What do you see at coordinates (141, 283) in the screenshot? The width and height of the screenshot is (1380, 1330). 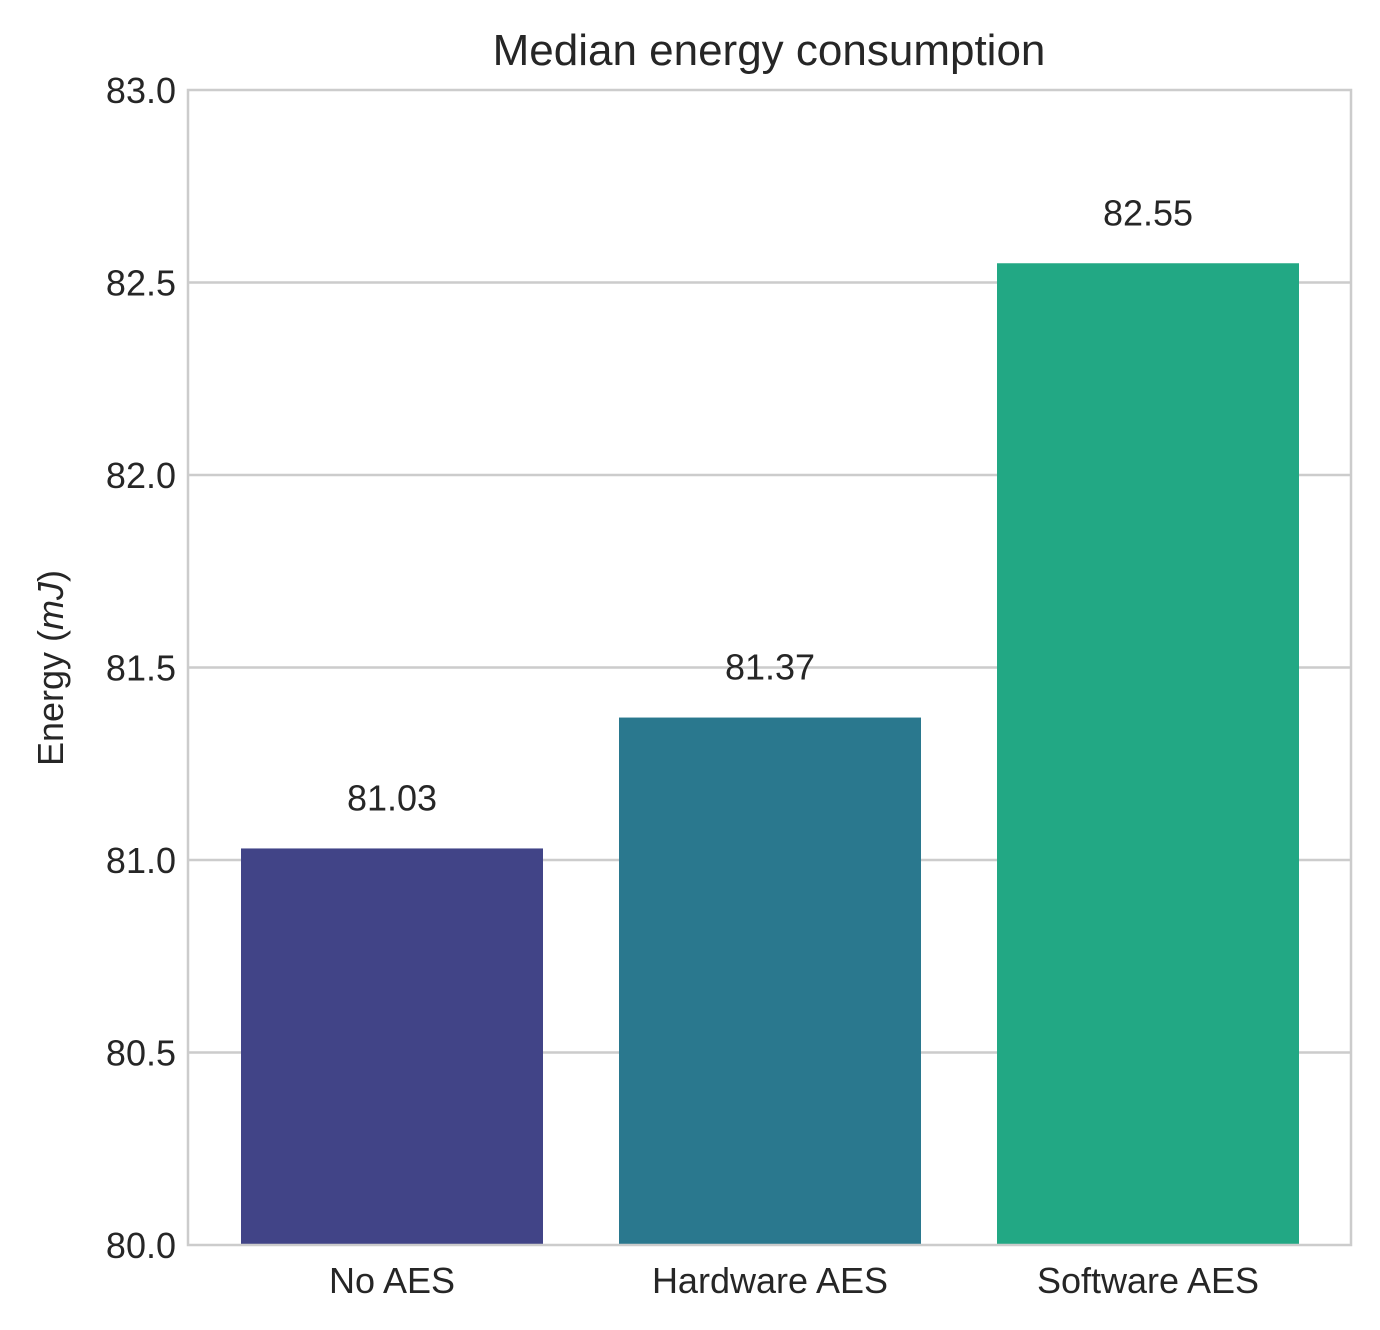 I see `y-tick-label: 82.5` at bounding box center [141, 283].